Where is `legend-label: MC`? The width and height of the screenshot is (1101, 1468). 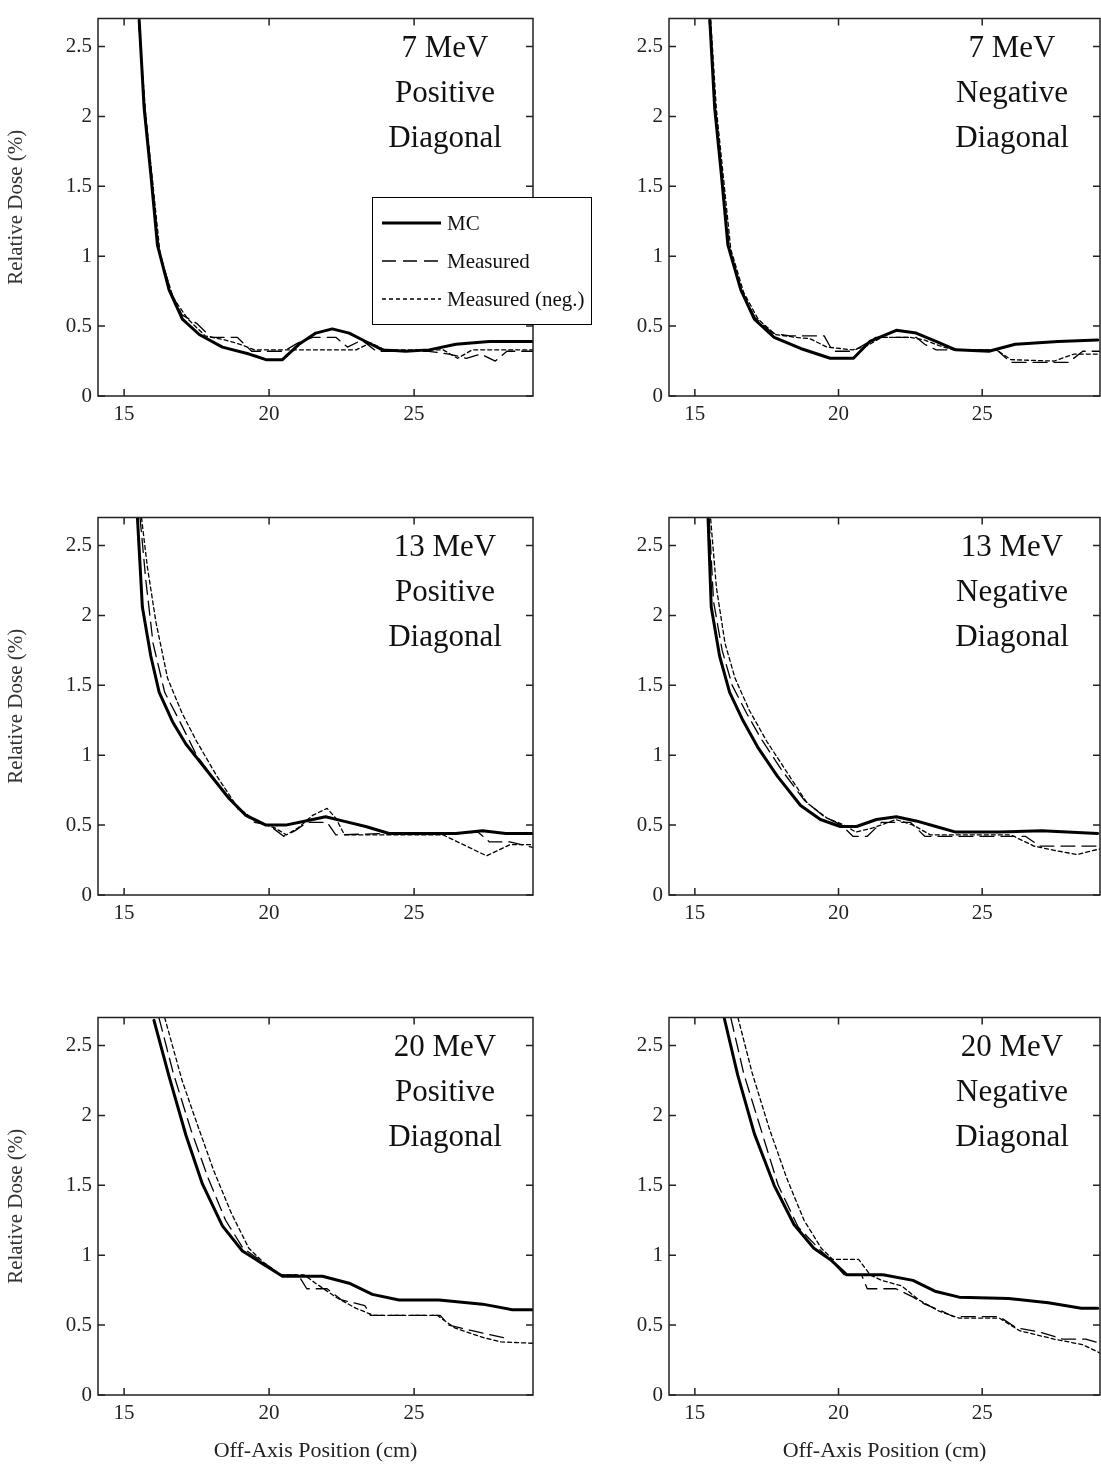
legend-label: MC is located at coordinates (463, 223).